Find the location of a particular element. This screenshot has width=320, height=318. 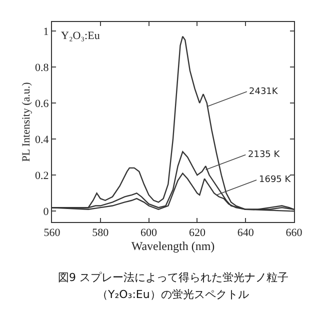

x-tick-label: 660 is located at coordinates (294, 233).